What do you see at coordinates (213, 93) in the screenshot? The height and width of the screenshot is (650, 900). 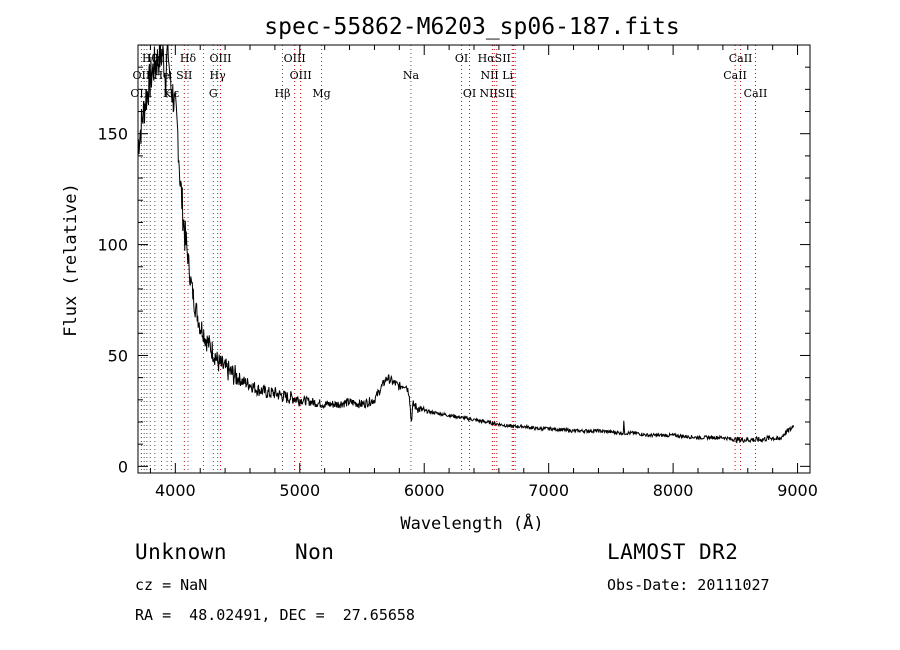 I see `spectral-line-label: G` at bounding box center [213, 93].